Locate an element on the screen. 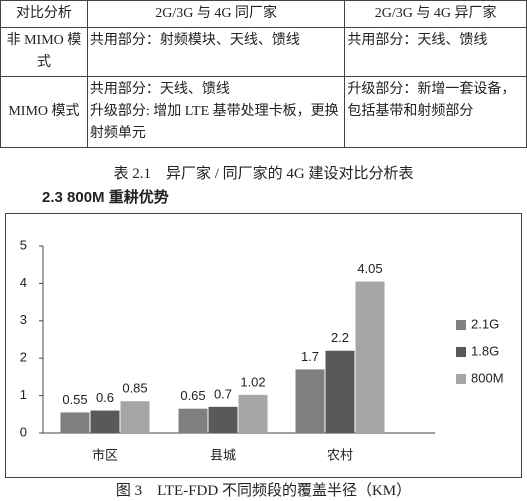  cell: MIMO 模式 is located at coordinates (44, 112).